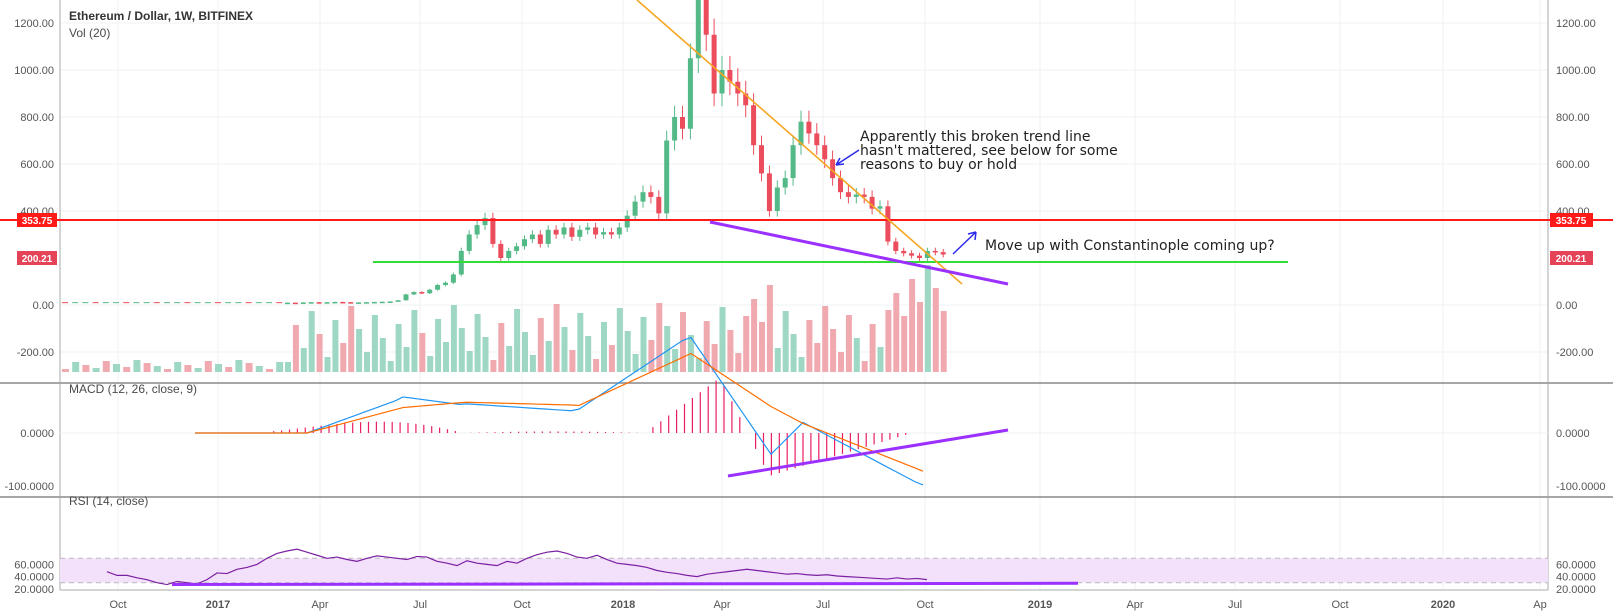 The width and height of the screenshot is (1613, 616). What do you see at coordinates (1573, 434) in the screenshot?
I see `macd-tick-right-0: 0.0000` at bounding box center [1573, 434].